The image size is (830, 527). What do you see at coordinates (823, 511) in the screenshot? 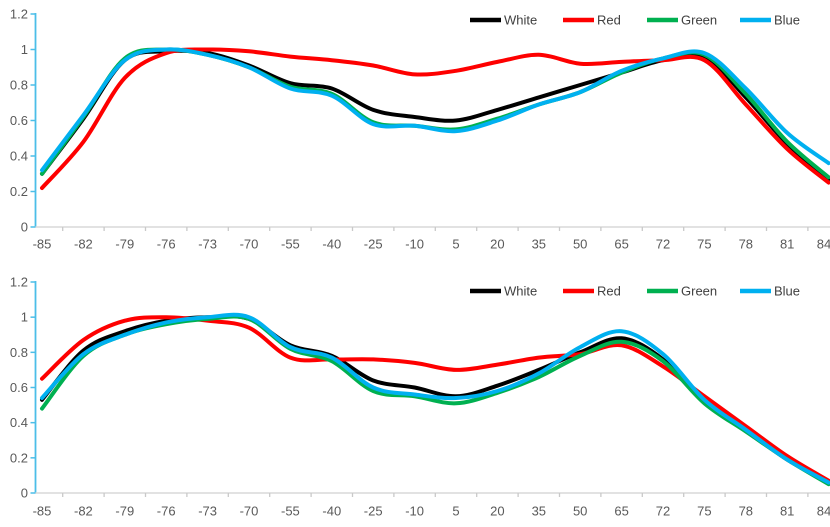
I see `bottom-chart-x-tick-label: 84` at bounding box center [823, 511].